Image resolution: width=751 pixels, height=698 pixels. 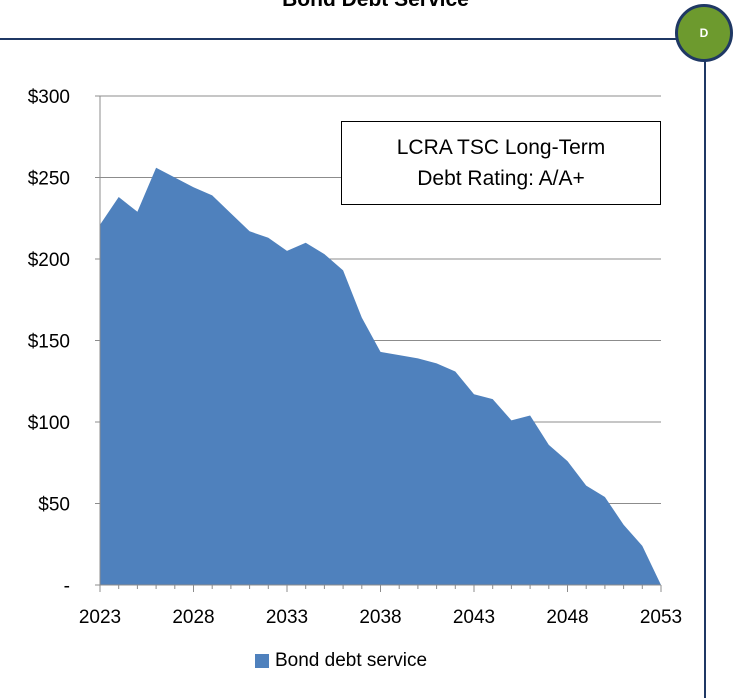 What do you see at coordinates (351, 661) in the screenshot?
I see `legend-label: Bond debt service` at bounding box center [351, 661].